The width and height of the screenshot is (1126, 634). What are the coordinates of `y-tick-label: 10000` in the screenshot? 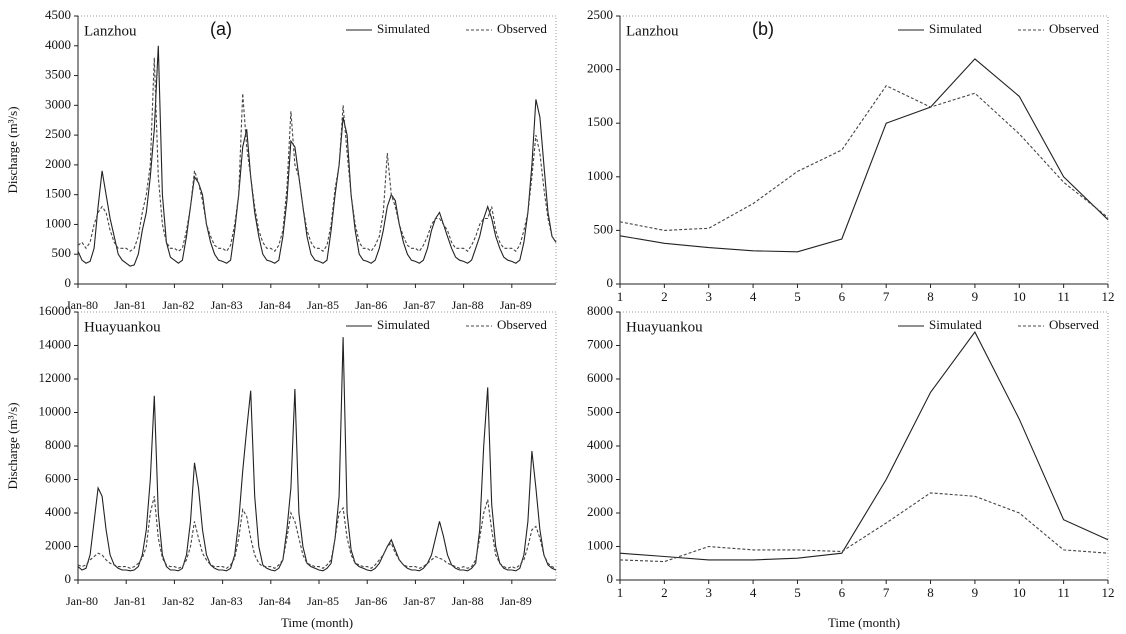 It's located at (55, 410).